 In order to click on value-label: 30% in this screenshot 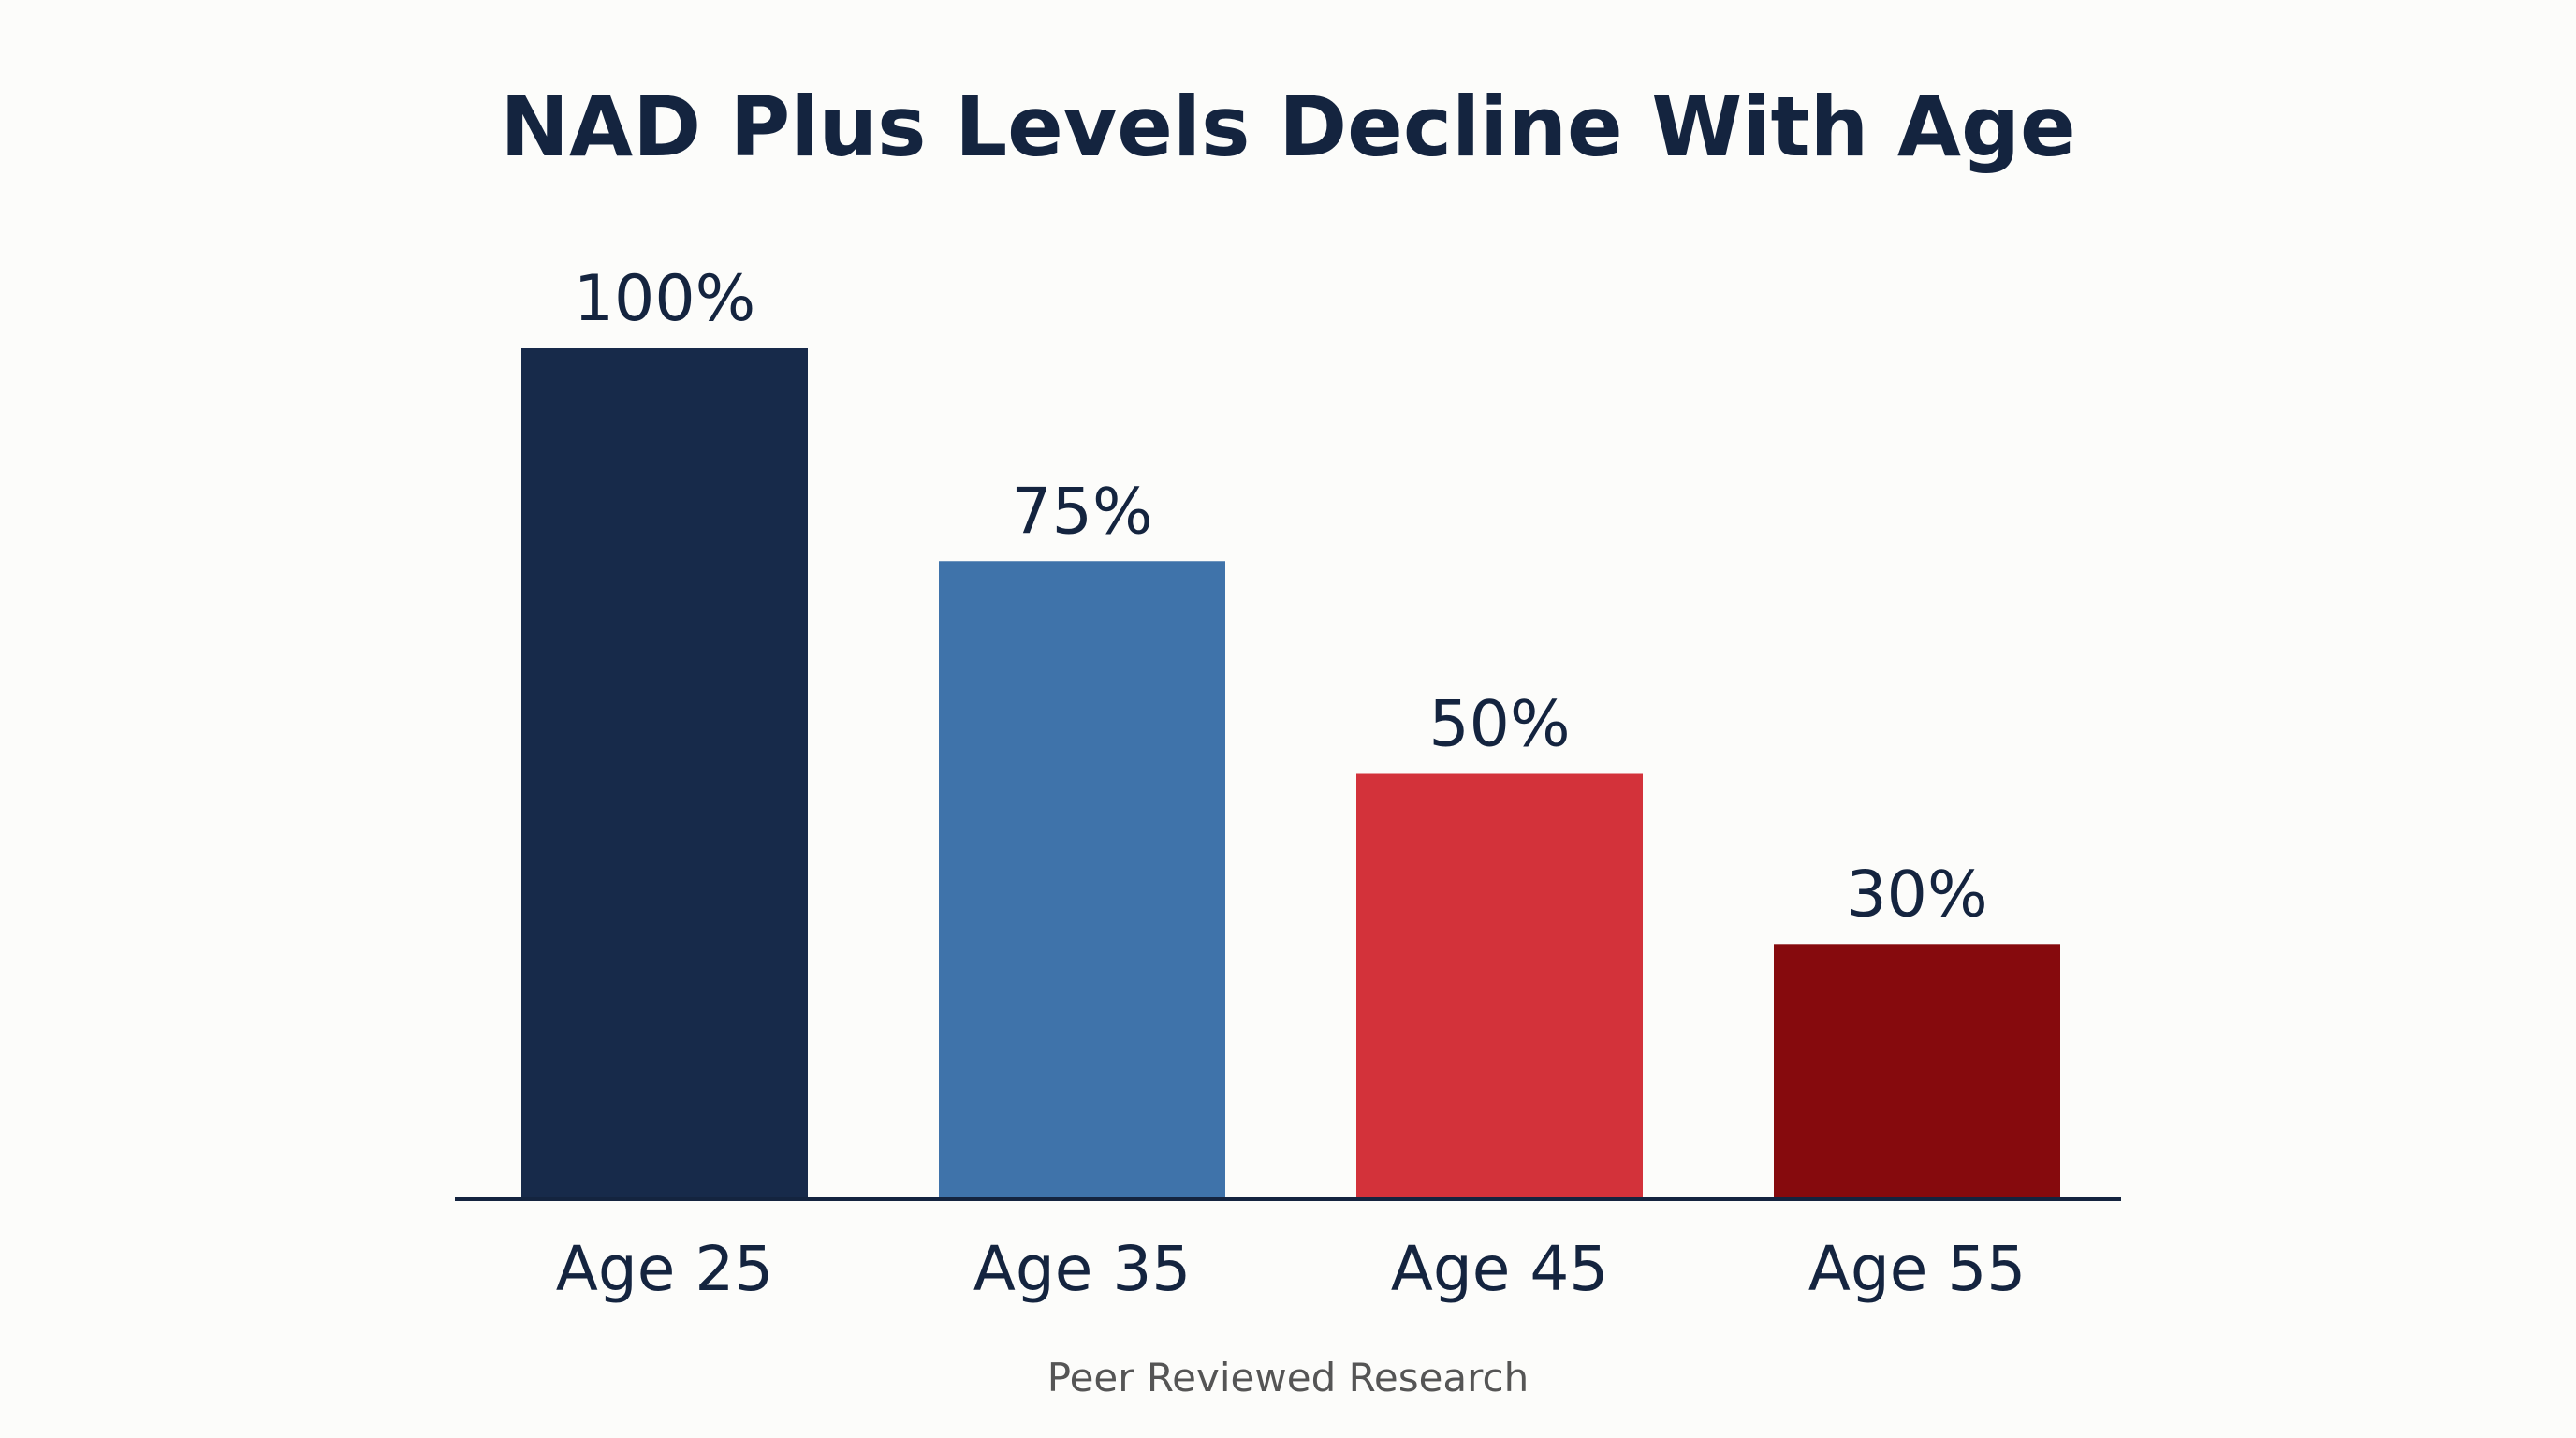, I will do `click(1916, 895)`.